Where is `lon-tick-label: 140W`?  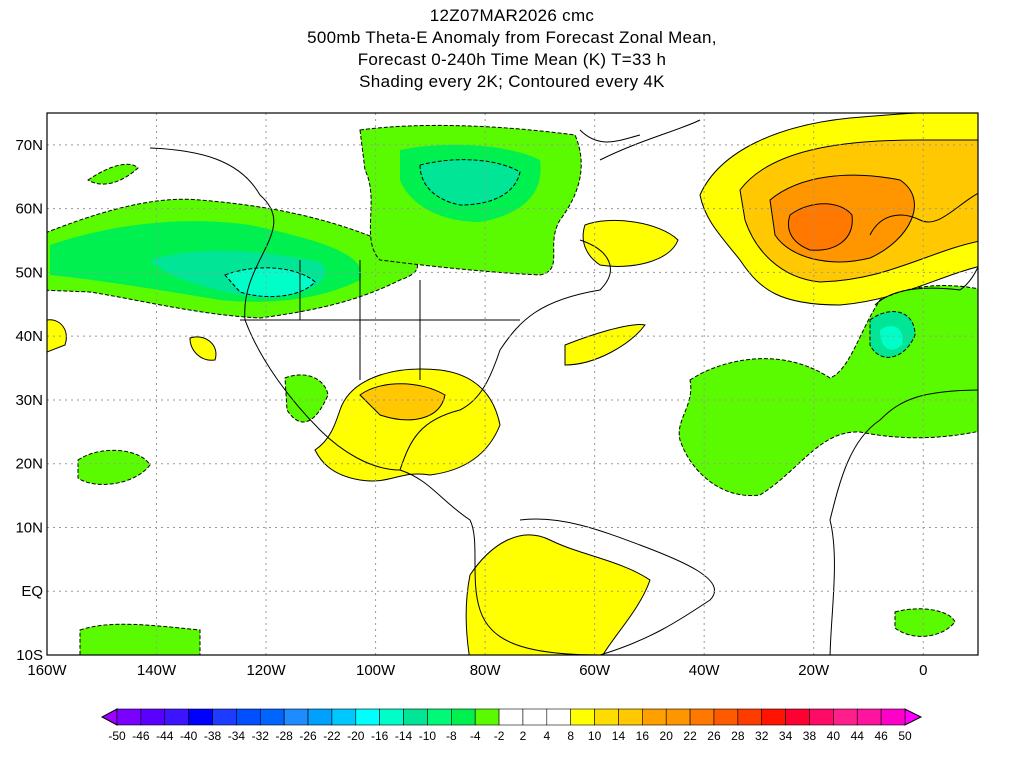
lon-tick-label: 140W is located at coordinates (157, 670).